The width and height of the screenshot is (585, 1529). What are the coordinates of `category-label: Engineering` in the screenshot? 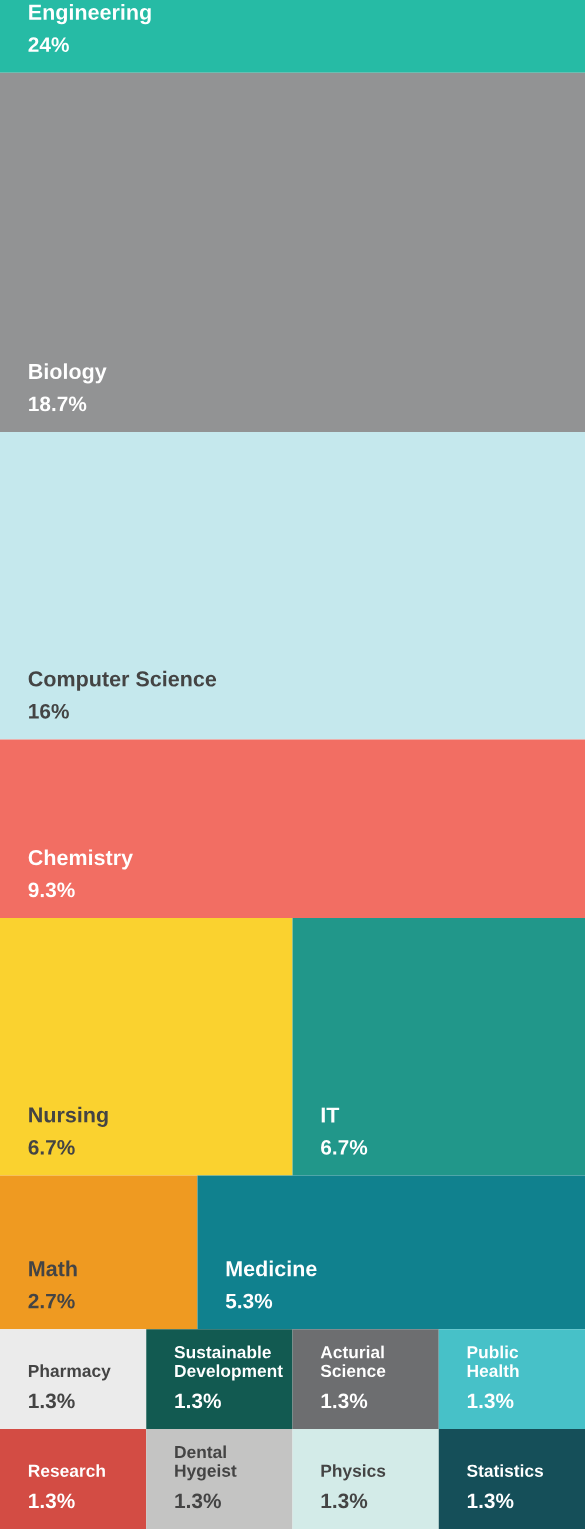 It's located at (90, 14).